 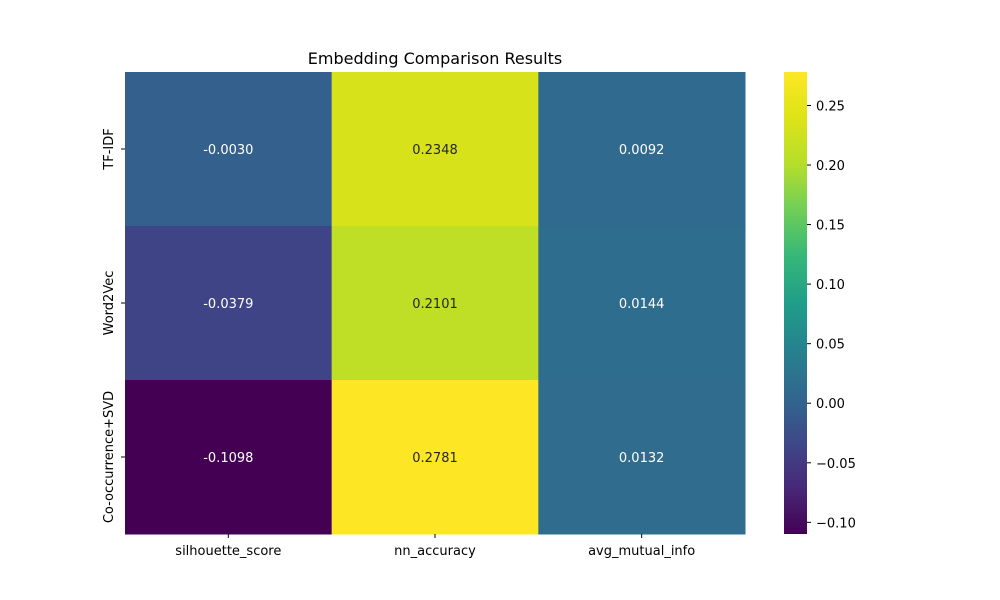 I want to click on colorbar-tick-label: 0.15, so click(x=830, y=226).